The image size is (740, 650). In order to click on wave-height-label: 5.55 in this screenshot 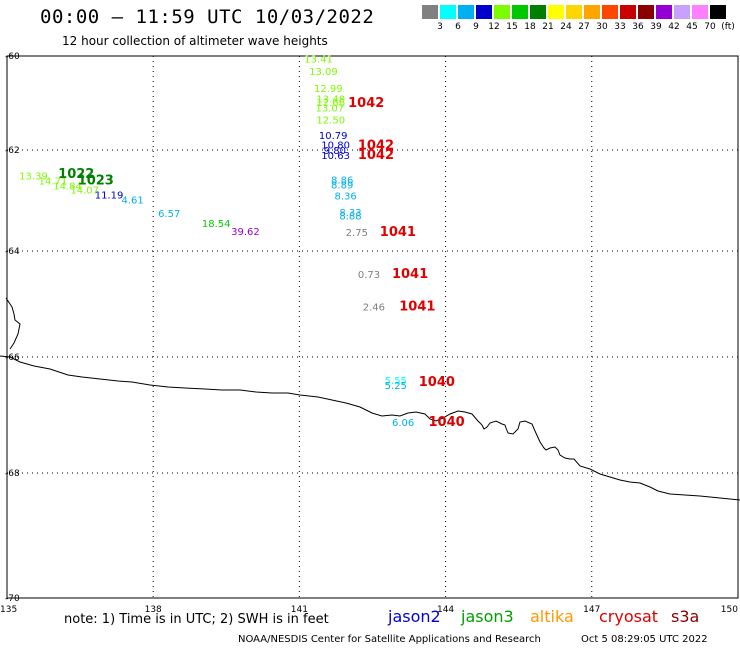, I will do `click(396, 381)`.